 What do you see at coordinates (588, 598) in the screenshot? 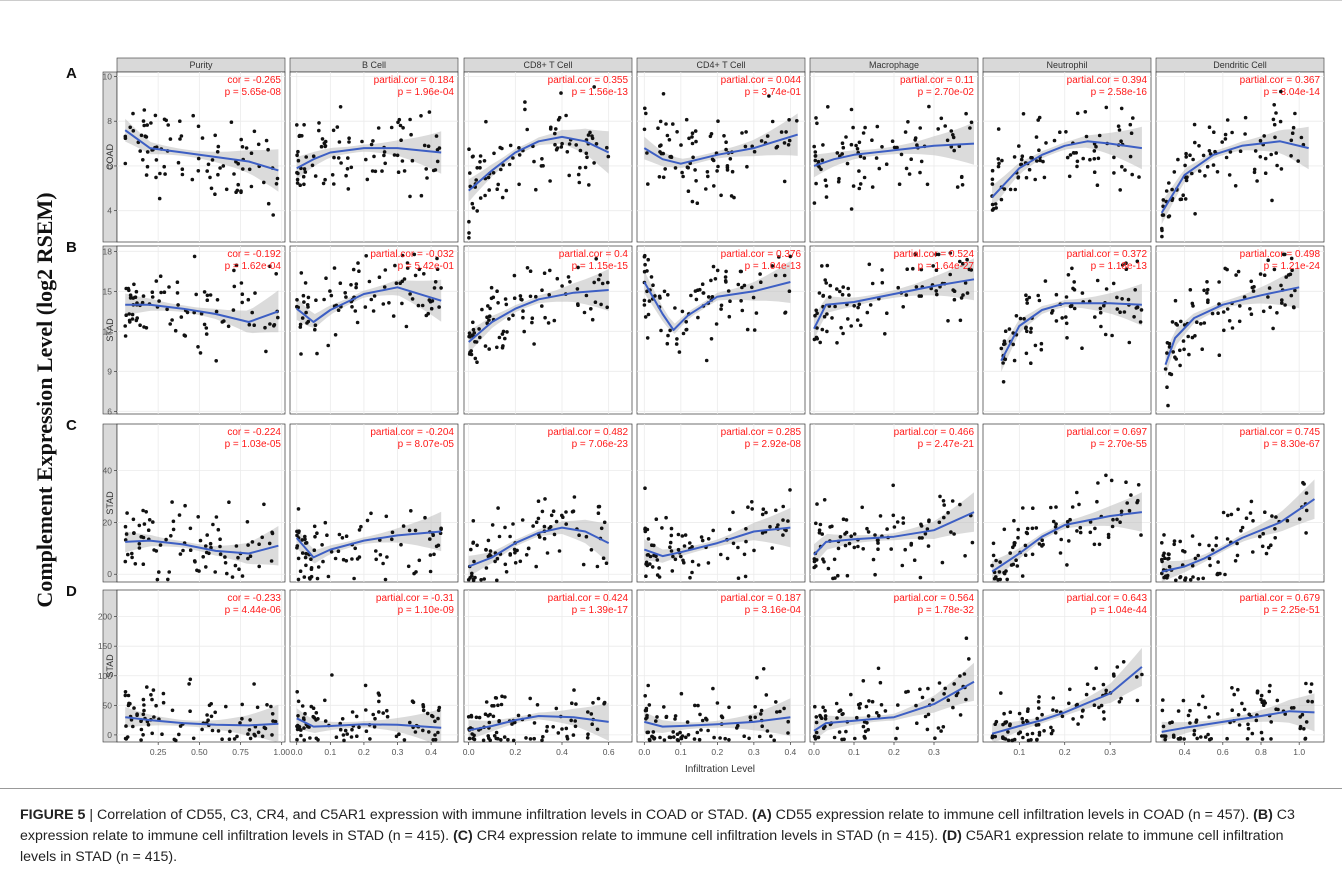
I see `stat-cor: partial.cor = 0.424` at bounding box center [588, 598].